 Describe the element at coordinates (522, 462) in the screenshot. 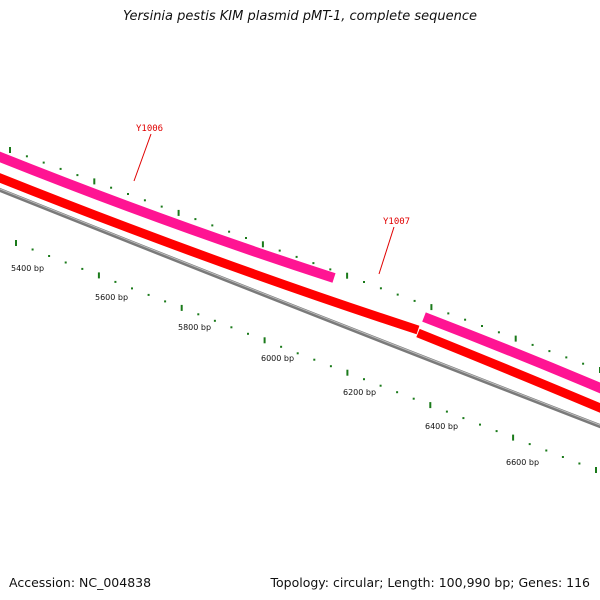

I see `scale-label: 6600 bp` at that location.